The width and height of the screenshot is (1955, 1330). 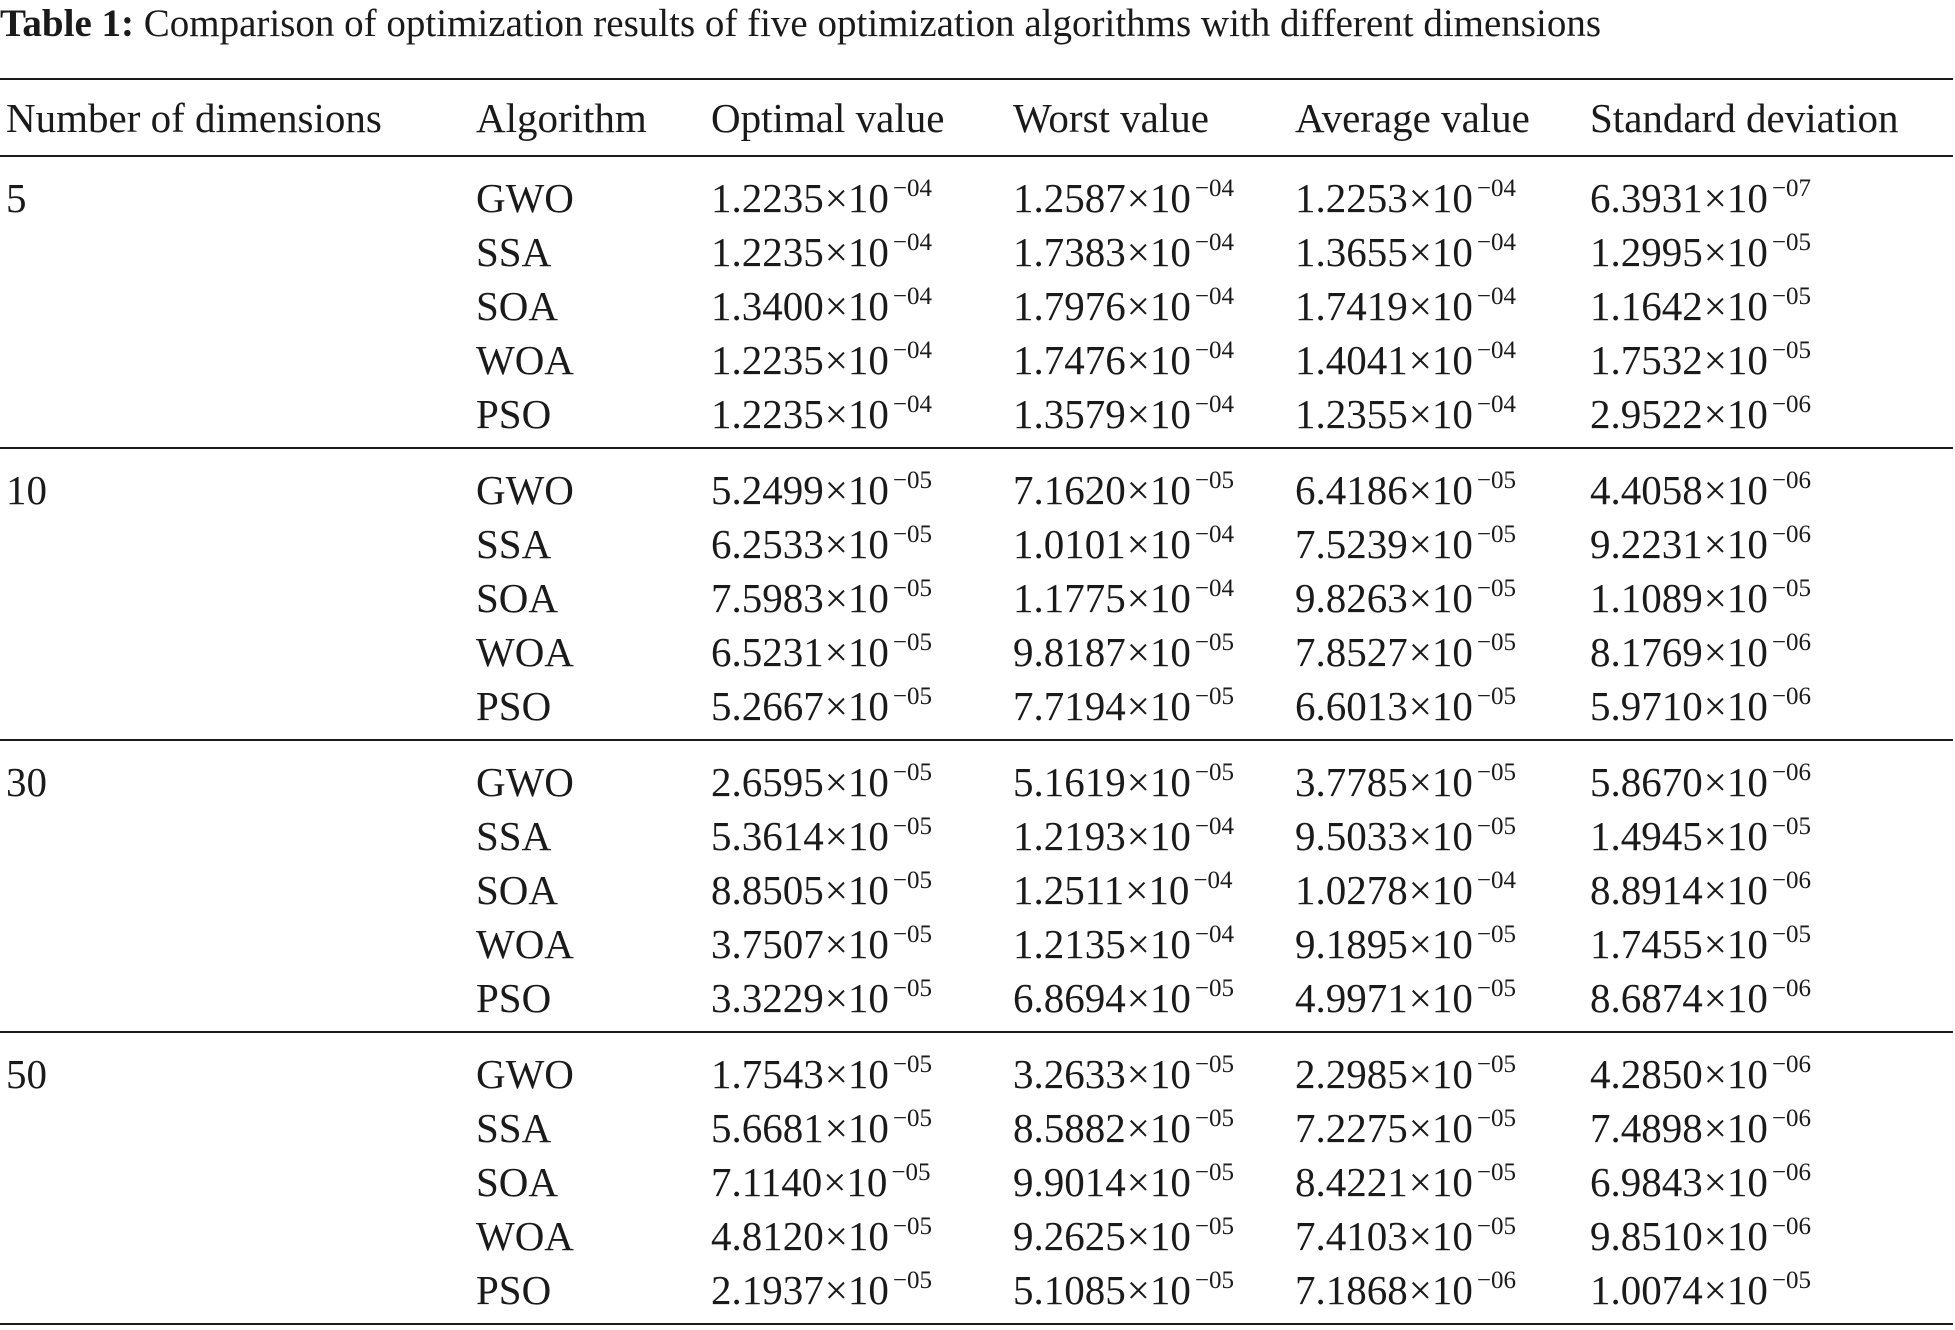 What do you see at coordinates (1069, 1290) in the screenshot?
I see `mantissa: 5.1085` at bounding box center [1069, 1290].